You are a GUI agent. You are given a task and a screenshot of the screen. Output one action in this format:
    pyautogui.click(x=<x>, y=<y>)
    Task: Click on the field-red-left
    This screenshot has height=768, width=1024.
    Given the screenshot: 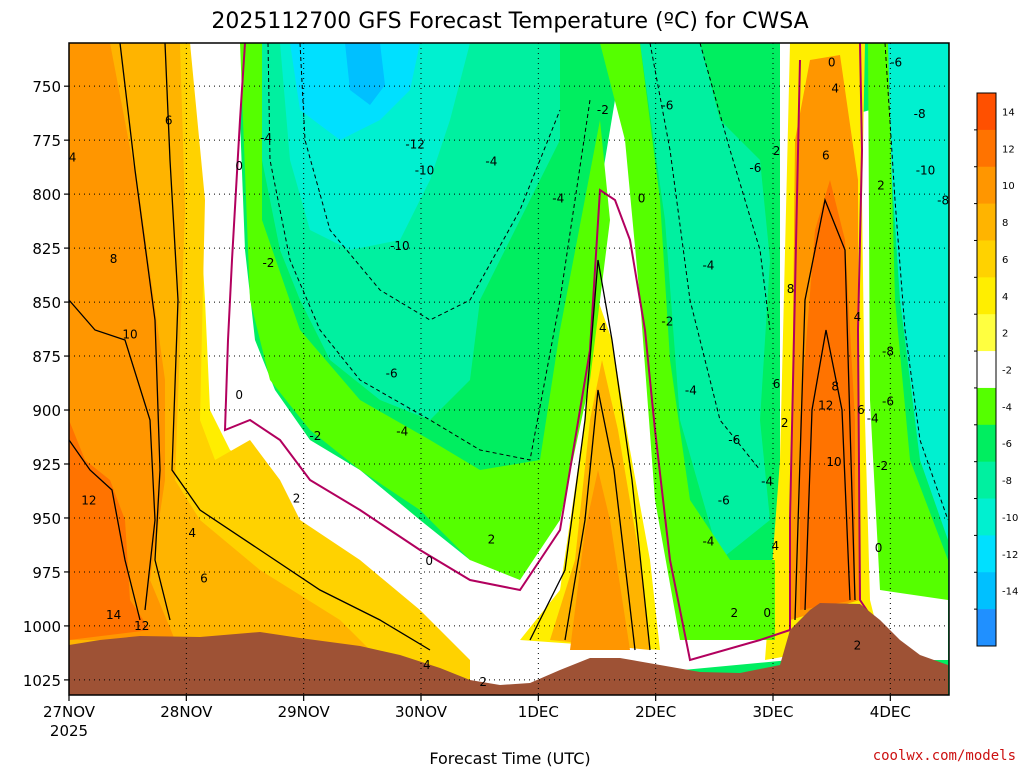 What is the action you would take?
    pyautogui.click(x=109, y=530)
    